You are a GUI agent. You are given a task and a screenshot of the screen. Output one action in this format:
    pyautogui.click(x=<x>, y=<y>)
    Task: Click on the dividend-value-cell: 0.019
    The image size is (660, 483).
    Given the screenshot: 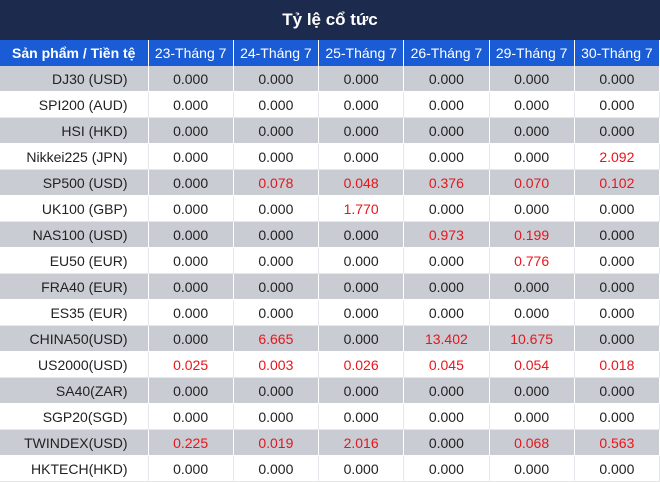 What is the action you would take?
    pyautogui.click(x=276, y=442)
    